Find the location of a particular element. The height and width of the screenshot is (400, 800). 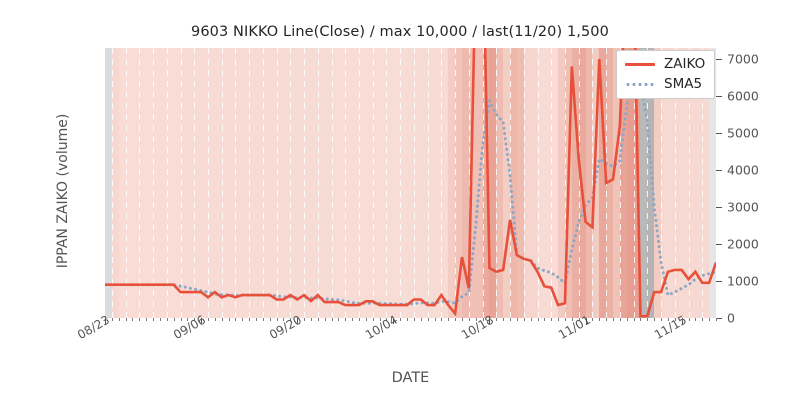

x-axis-tick-label: 09/20 is located at coordinates (286, 327).